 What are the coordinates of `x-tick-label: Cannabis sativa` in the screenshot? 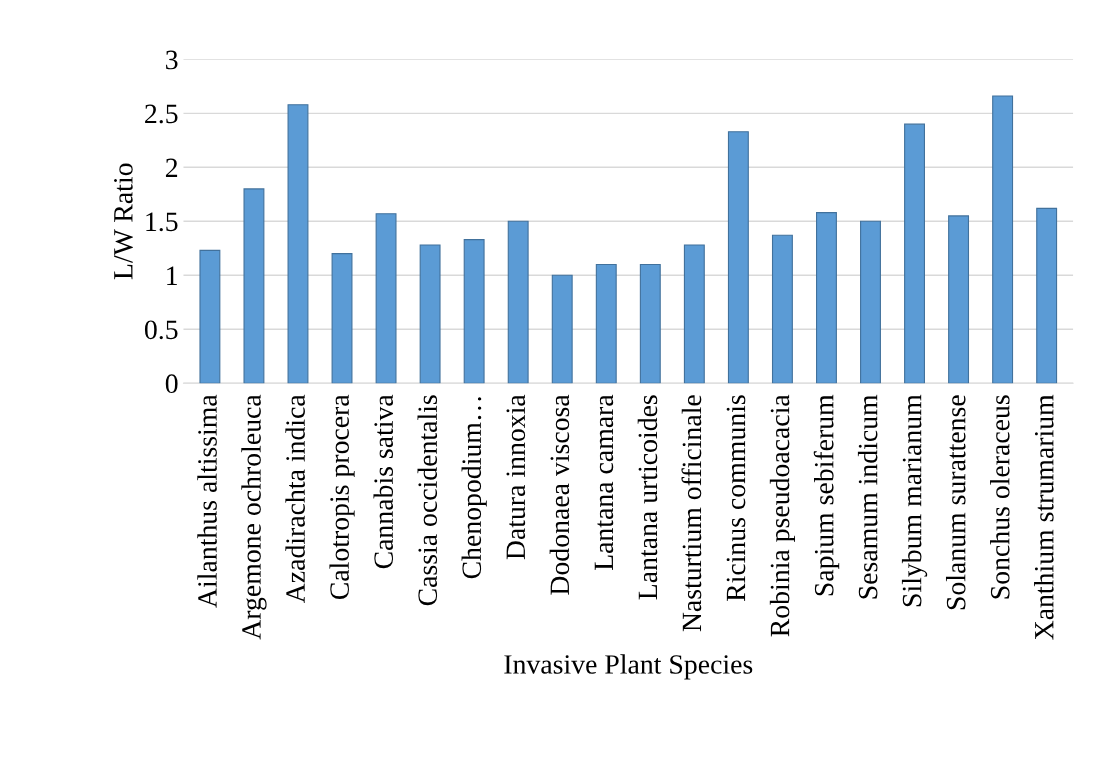 It's located at (383, 481).